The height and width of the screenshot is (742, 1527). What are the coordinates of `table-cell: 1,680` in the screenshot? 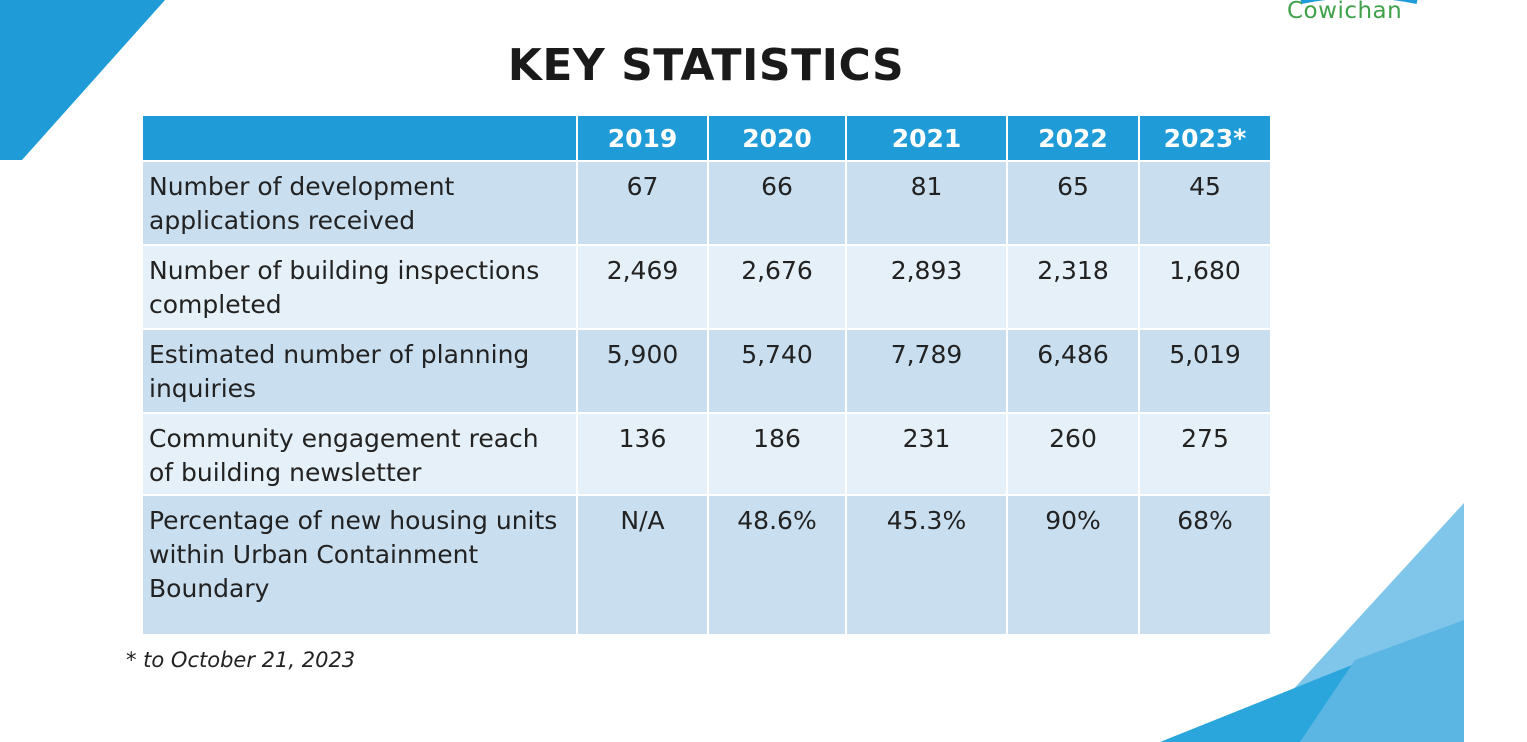 It's located at (1205, 287).